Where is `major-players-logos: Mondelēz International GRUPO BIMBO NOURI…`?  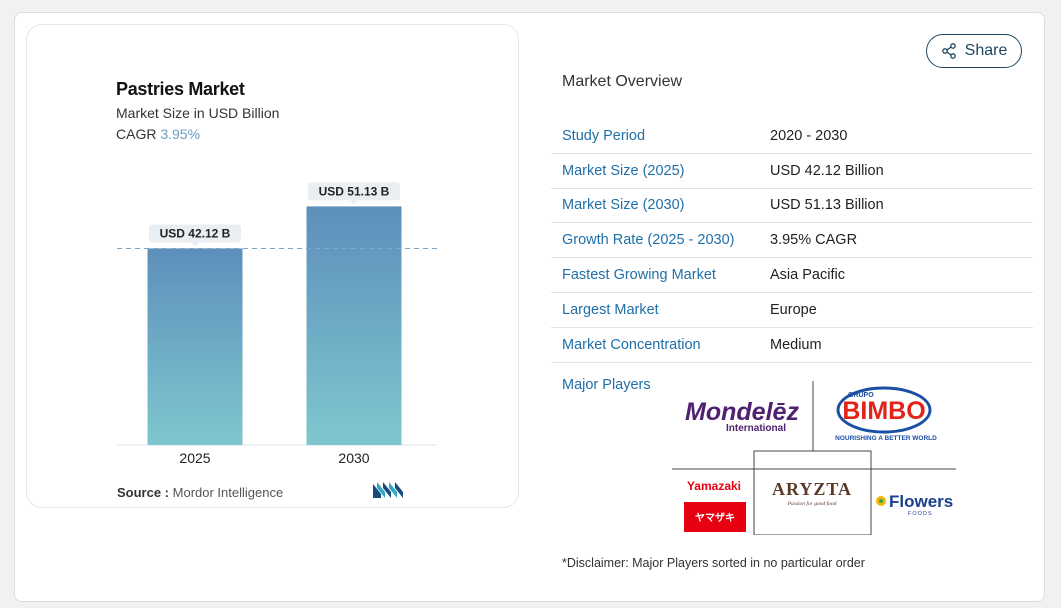
major-players-logos: Mondelēz International GRUPO BIMBO NOURI… is located at coordinates (814, 458).